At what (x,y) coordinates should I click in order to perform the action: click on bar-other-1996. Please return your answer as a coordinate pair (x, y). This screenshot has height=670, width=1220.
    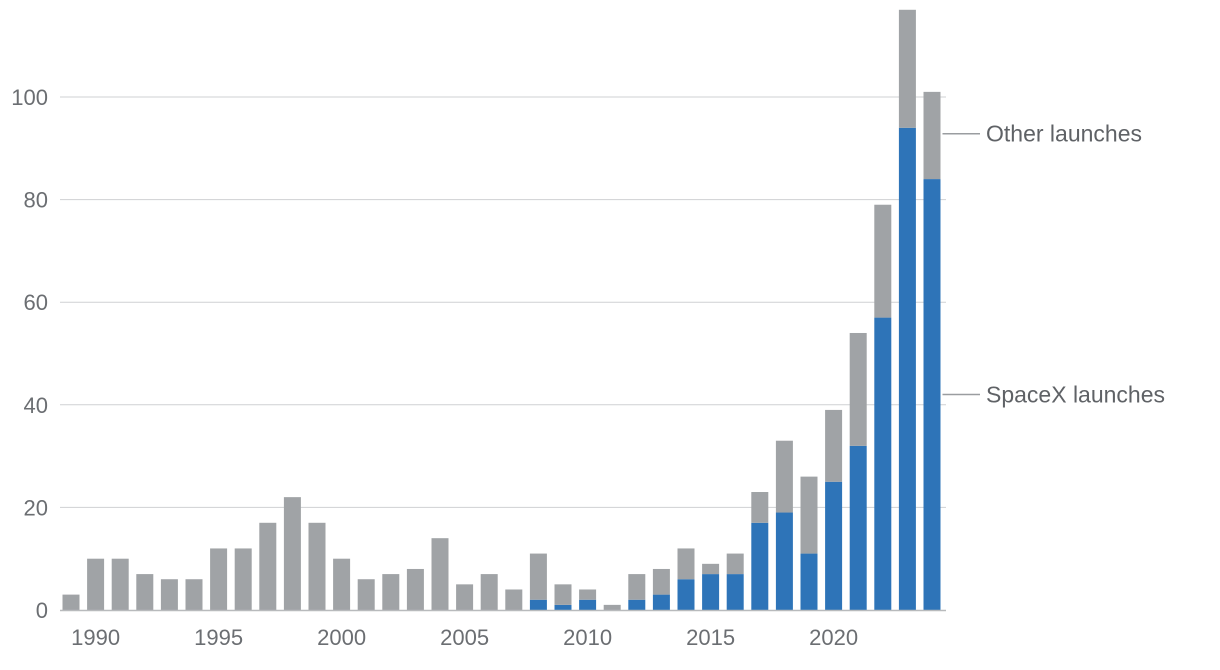
    Looking at the image, I should click on (243, 579).